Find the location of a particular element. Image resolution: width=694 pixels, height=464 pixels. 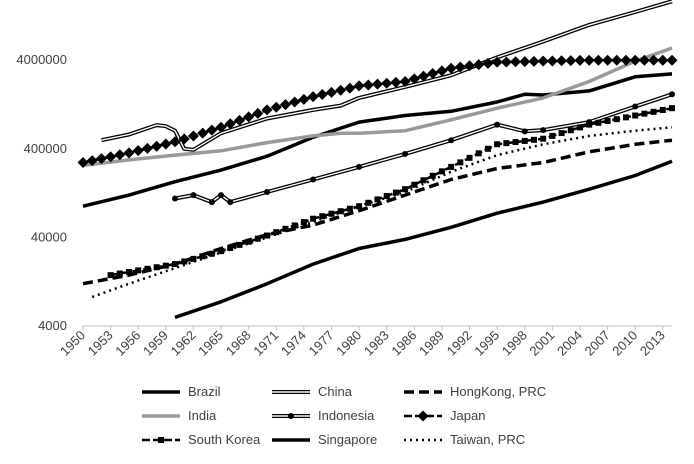

y-tick-label: 400000 is located at coordinates (45, 148).